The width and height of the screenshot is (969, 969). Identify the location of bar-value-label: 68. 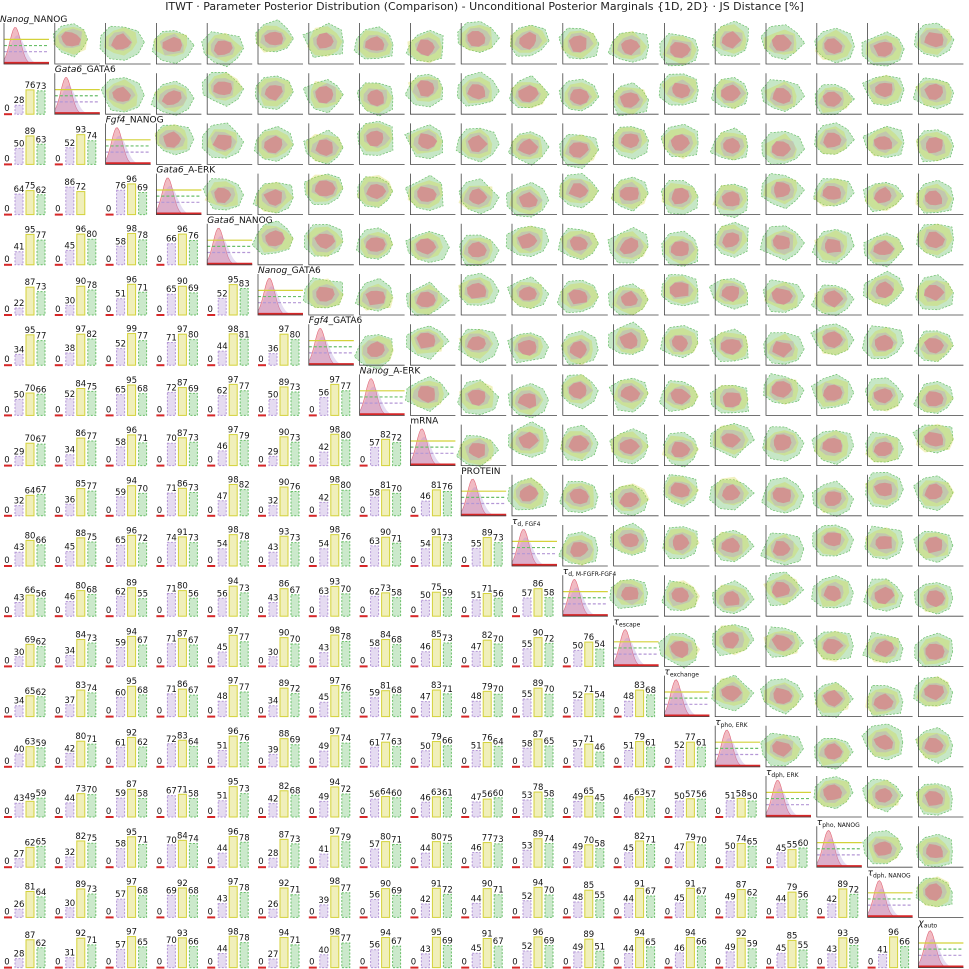
(142, 892).